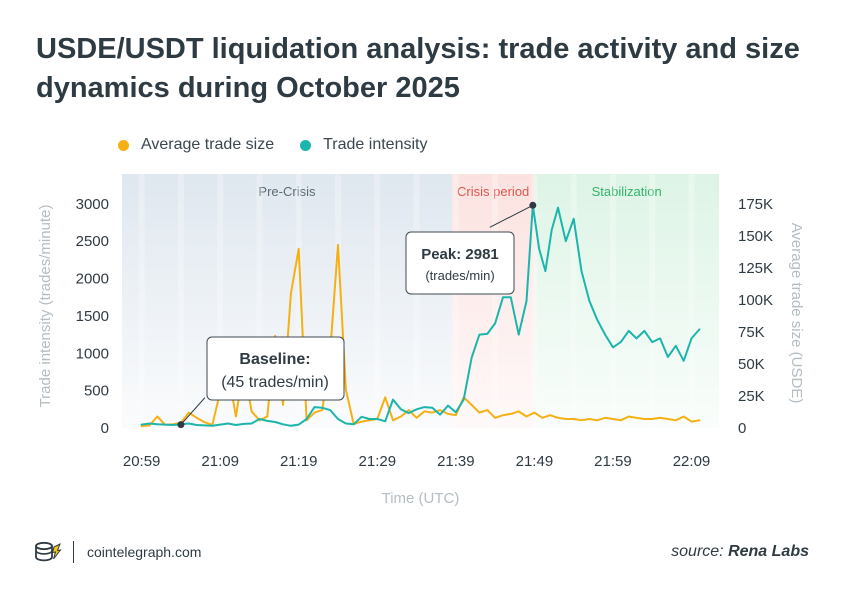  What do you see at coordinates (751, 364) in the screenshot?
I see `y-right-tick-label: 50K` at bounding box center [751, 364].